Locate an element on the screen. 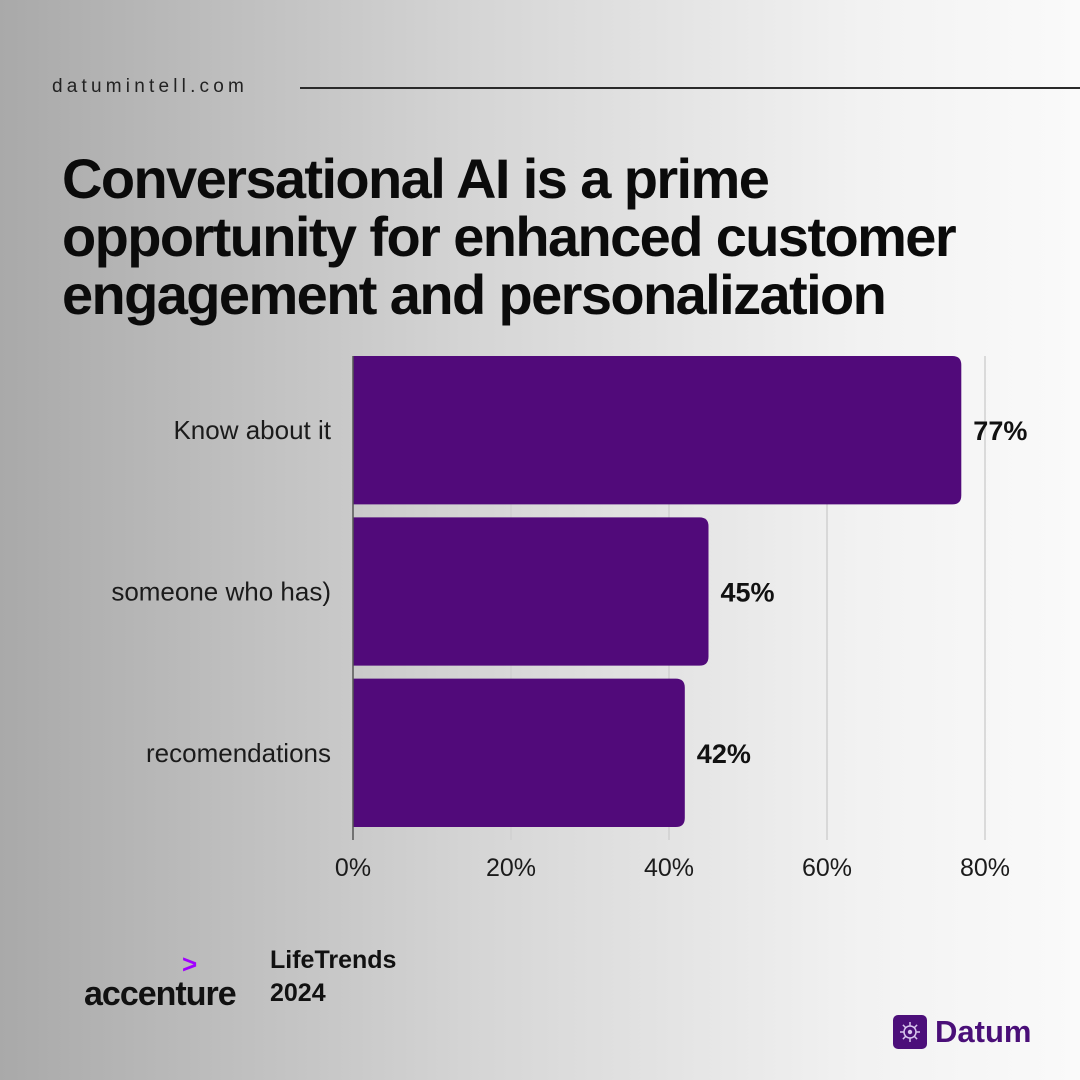 The image size is (1080, 1080). x-tick-label: 40% is located at coordinates (669, 868).